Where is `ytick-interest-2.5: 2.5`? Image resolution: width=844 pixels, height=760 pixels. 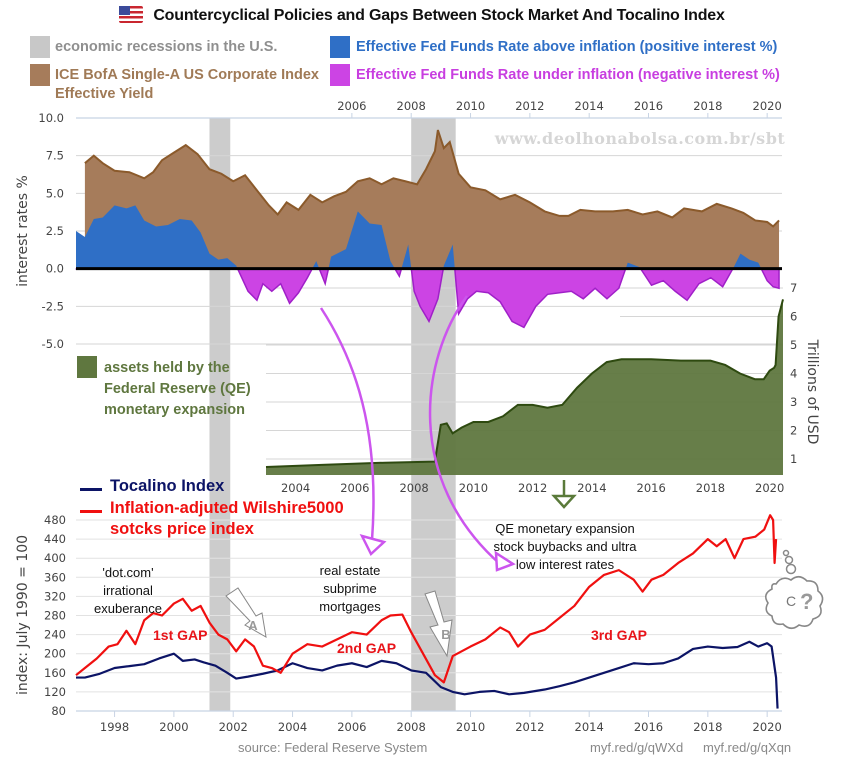
ytick-interest-2.5: 2.5 is located at coordinates (55, 231).